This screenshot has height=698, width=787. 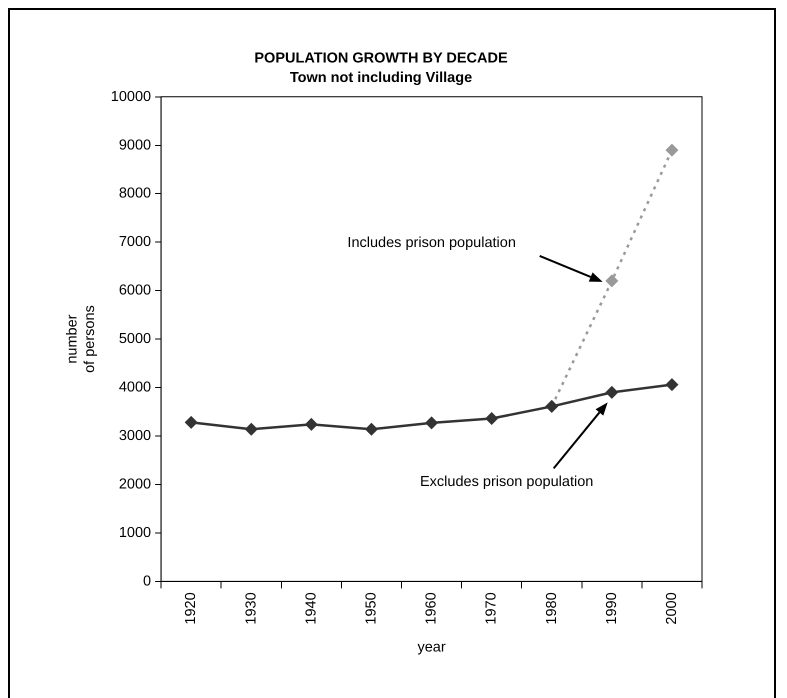 I want to click on y-tick-label: 8000, so click(x=135, y=194).